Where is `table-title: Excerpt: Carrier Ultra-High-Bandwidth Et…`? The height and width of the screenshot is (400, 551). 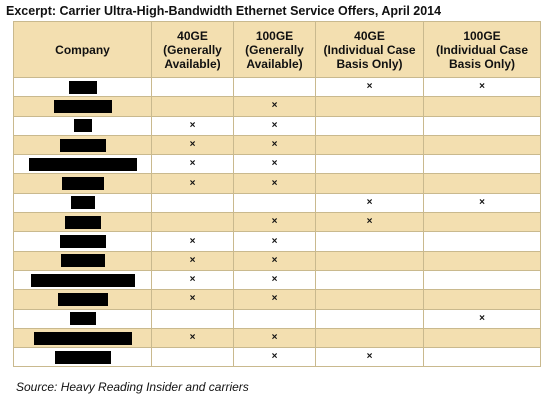 table-title: Excerpt: Carrier Ultra-High-Bandwidth Et… is located at coordinates (224, 11).